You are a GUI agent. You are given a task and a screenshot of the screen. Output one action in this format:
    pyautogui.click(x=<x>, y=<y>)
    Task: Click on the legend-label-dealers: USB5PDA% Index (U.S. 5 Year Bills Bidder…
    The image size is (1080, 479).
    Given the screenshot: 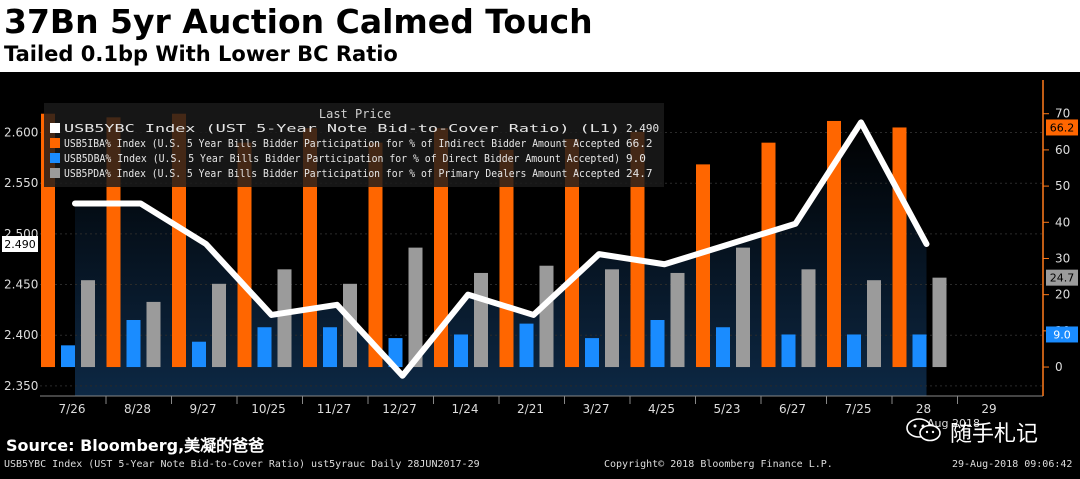 What is the action you would take?
    pyautogui.click(x=342, y=173)
    